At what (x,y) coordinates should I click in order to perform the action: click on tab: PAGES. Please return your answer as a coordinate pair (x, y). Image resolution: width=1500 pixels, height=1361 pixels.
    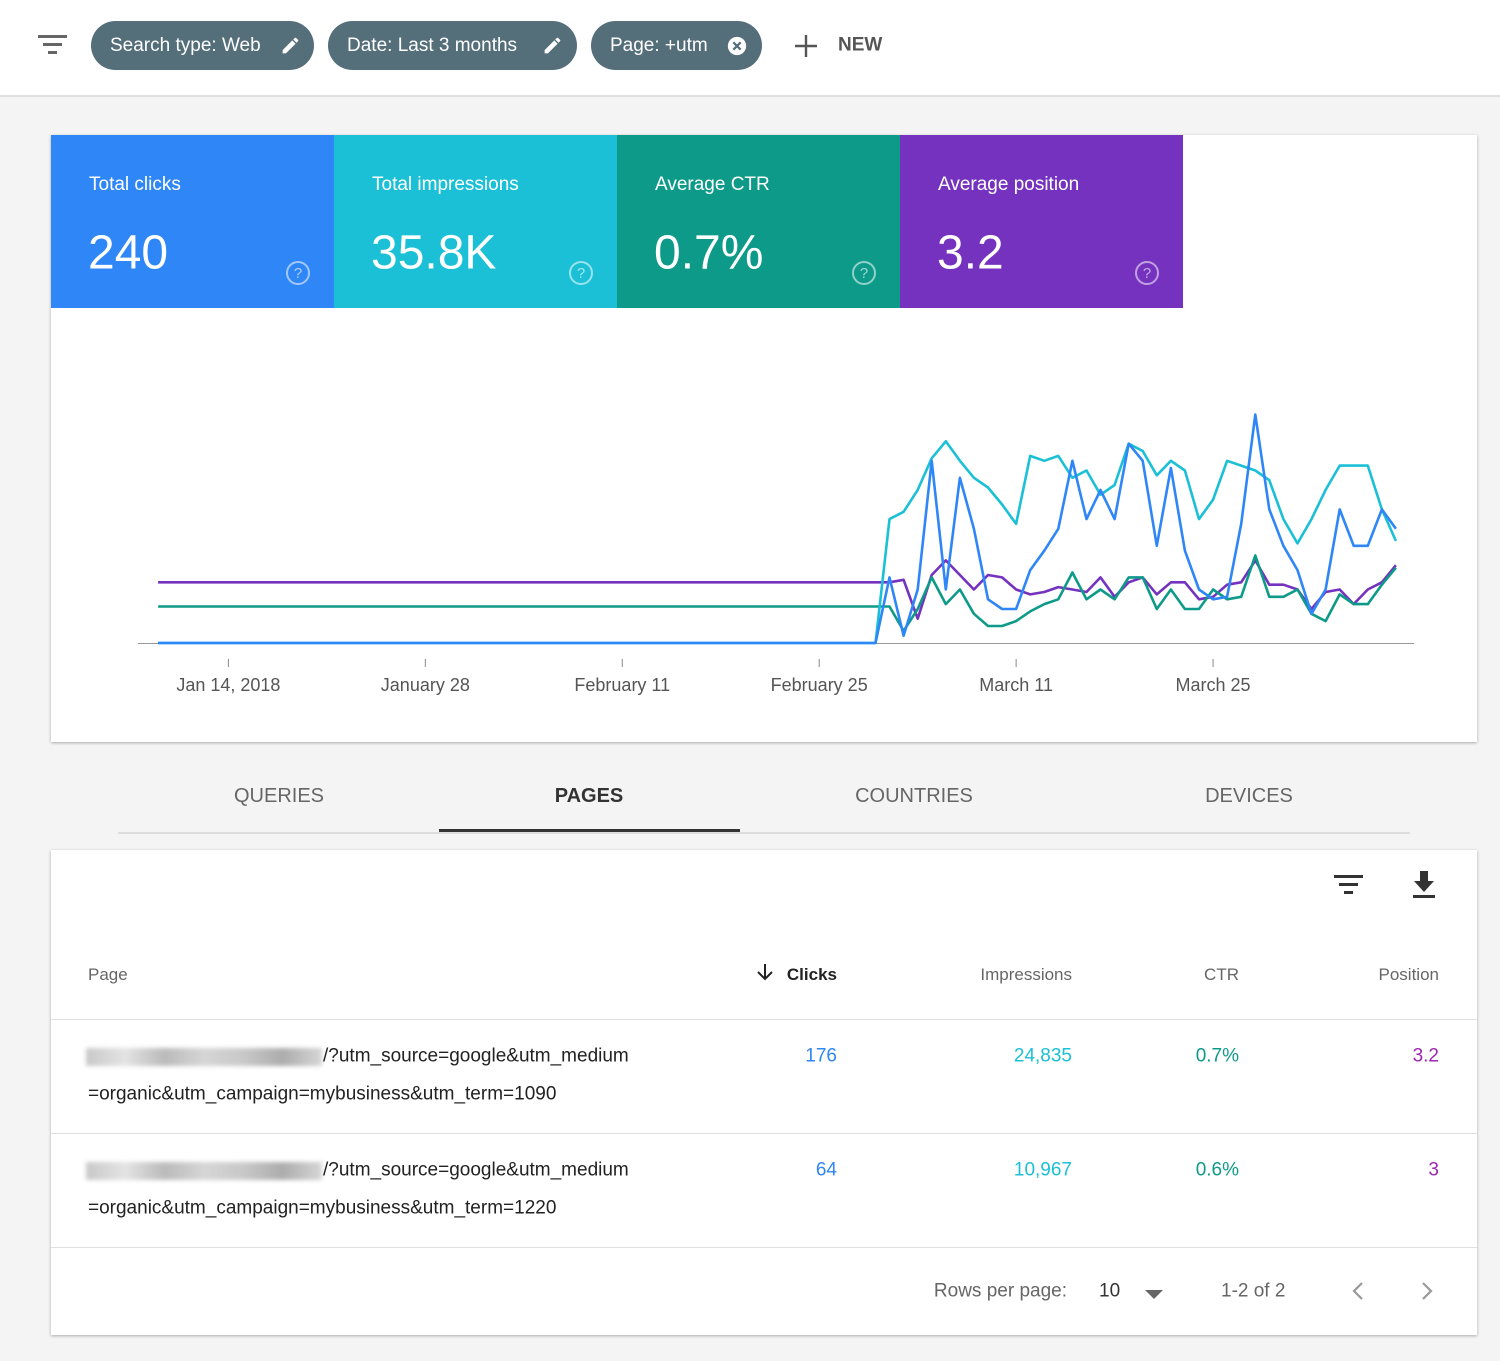
    Looking at the image, I should click on (589, 796).